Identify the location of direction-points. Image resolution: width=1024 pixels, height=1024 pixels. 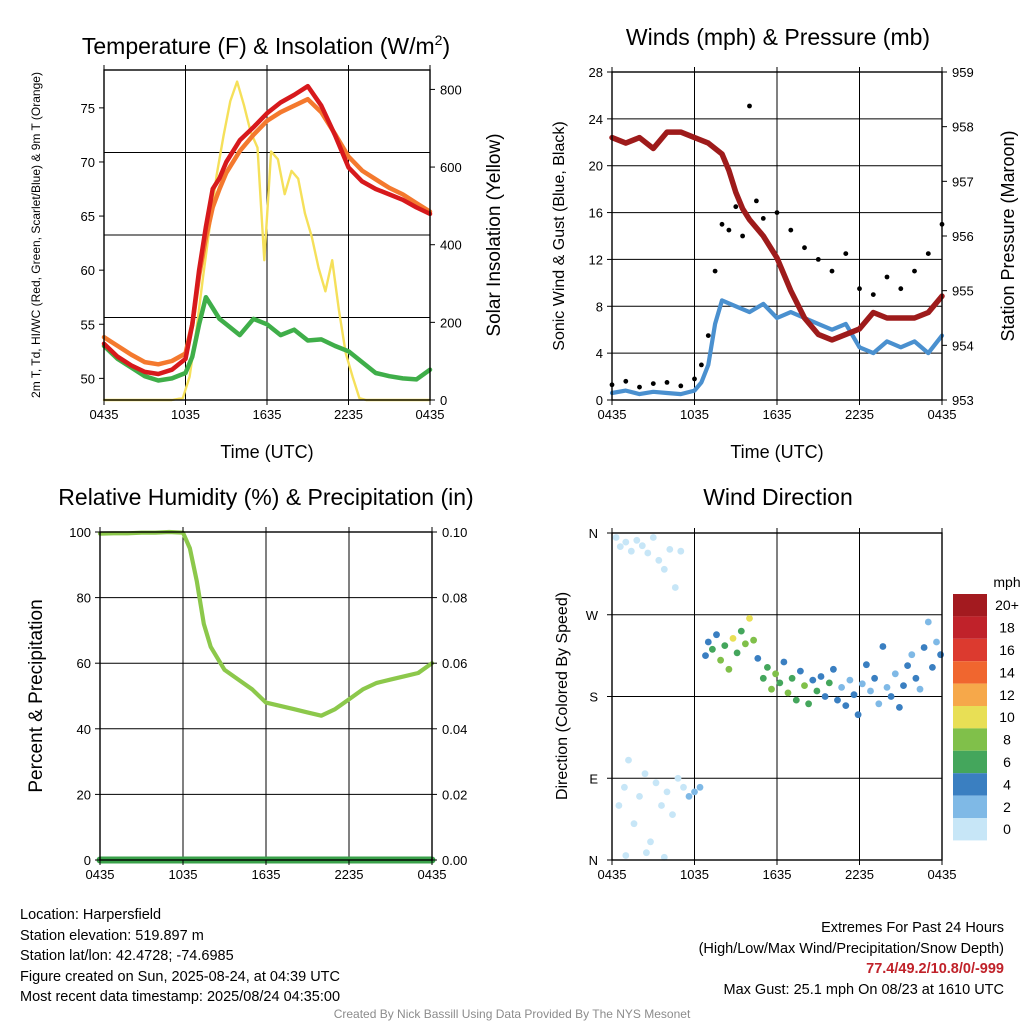
(778, 697).